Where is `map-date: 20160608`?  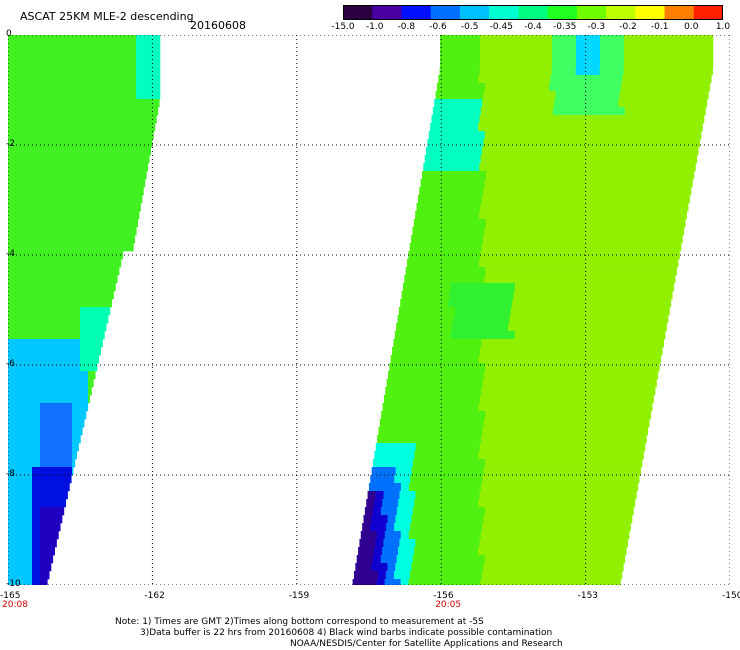
map-date: 20160608 is located at coordinates (218, 25).